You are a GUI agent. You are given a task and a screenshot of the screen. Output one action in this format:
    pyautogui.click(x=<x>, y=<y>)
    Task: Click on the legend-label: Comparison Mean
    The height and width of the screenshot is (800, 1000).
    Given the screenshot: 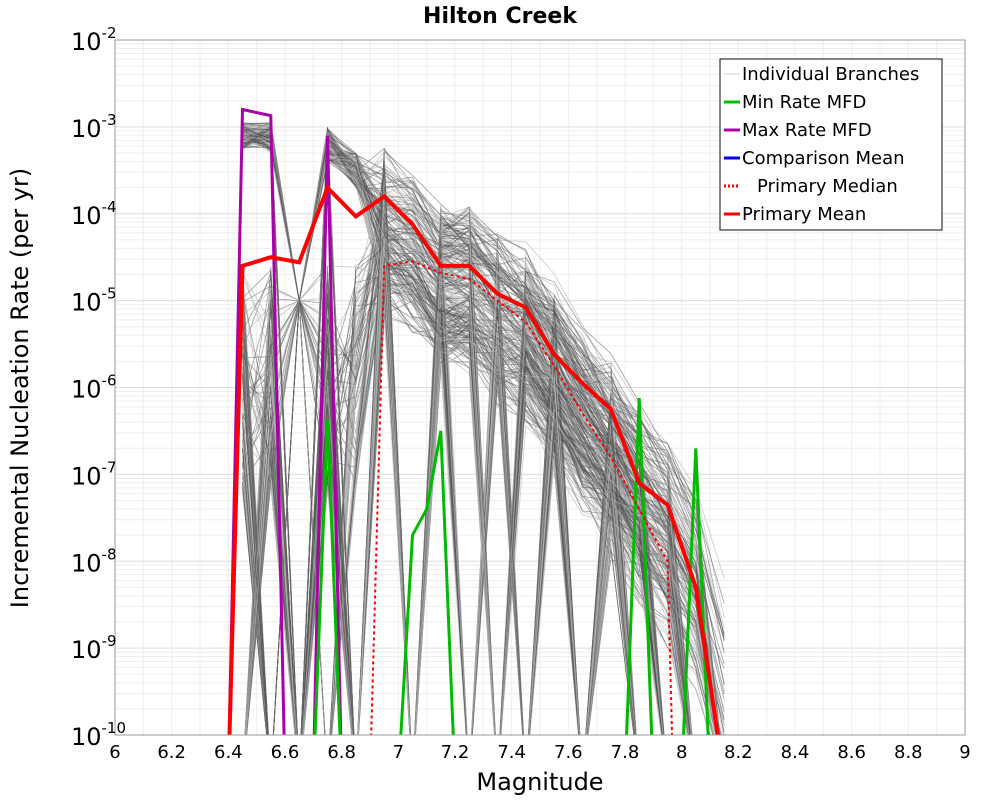 What is the action you would take?
    pyautogui.click(x=823, y=158)
    